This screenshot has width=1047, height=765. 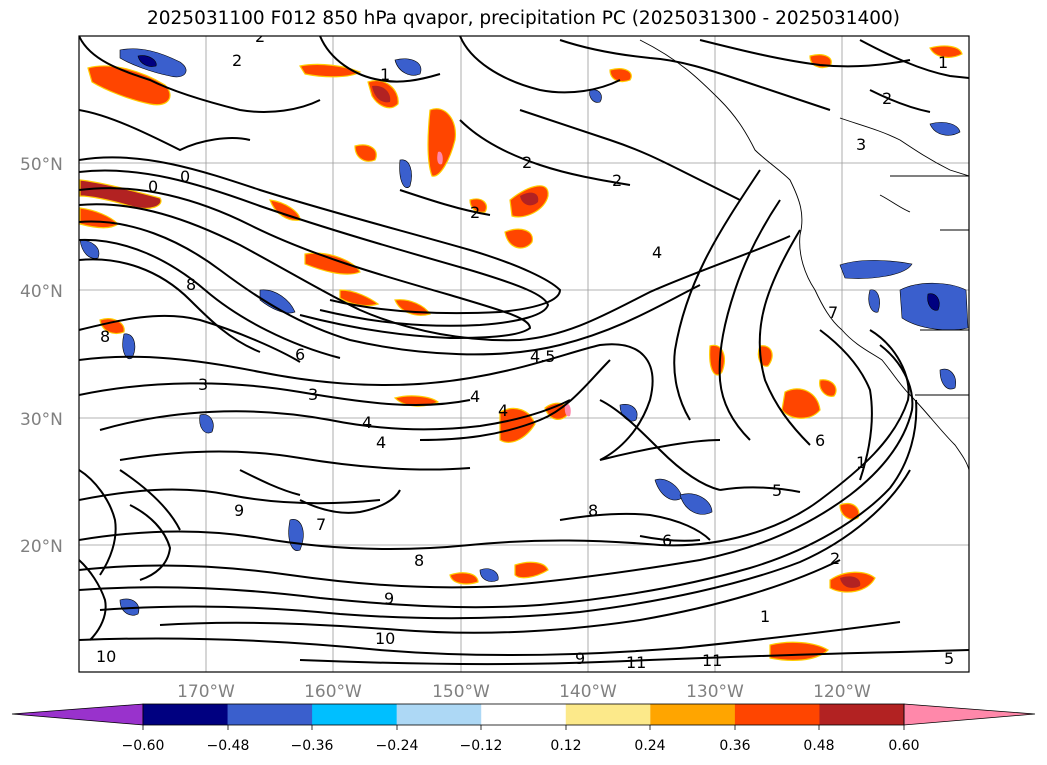 What do you see at coordinates (903, 746) in the screenshot?
I see `colorbar-tick: 0.60` at bounding box center [903, 746].